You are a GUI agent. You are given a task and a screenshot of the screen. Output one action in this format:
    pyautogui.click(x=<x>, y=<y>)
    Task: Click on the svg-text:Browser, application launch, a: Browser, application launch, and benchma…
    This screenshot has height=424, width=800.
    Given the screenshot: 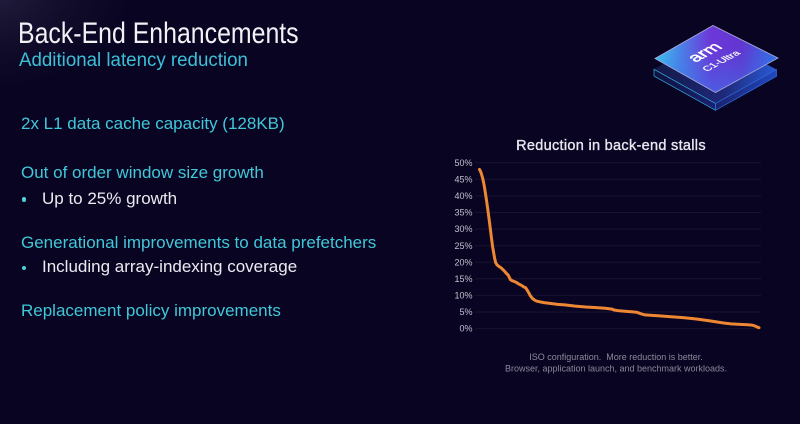 What is the action you would take?
    pyautogui.click(x=616, y=369)
    